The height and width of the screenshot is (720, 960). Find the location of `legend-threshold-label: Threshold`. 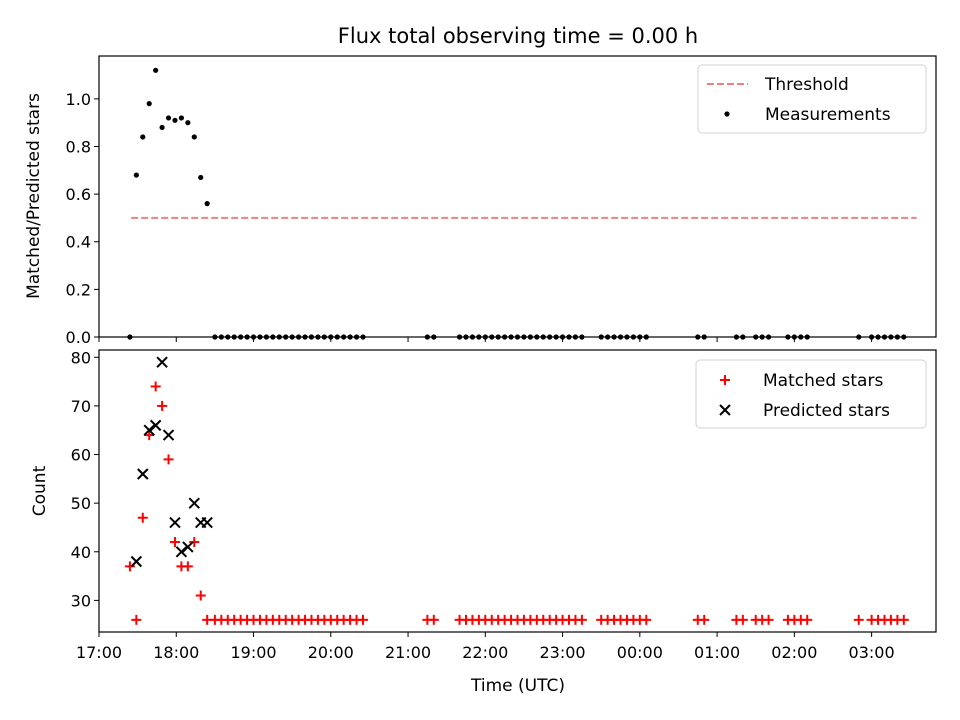

legend-threshold-label: Threshold is located at coordinates (806, 85).